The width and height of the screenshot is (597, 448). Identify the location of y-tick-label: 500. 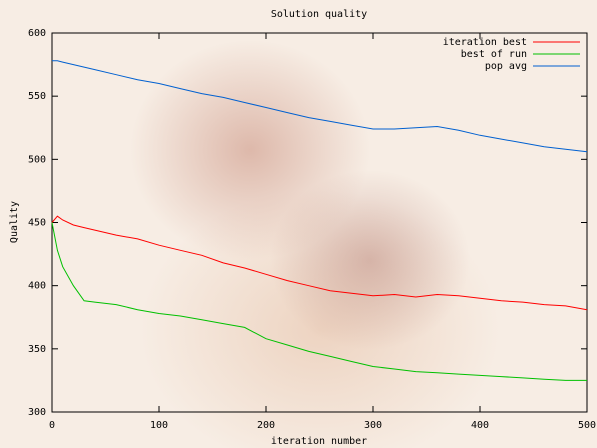
(37, 159).